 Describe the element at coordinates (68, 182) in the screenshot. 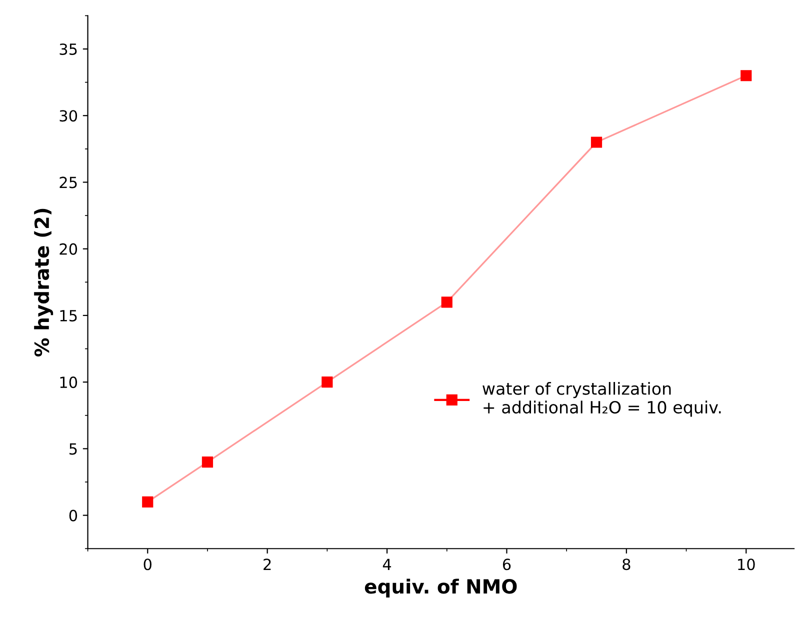

I see `y-tick-label: 25` at that location.